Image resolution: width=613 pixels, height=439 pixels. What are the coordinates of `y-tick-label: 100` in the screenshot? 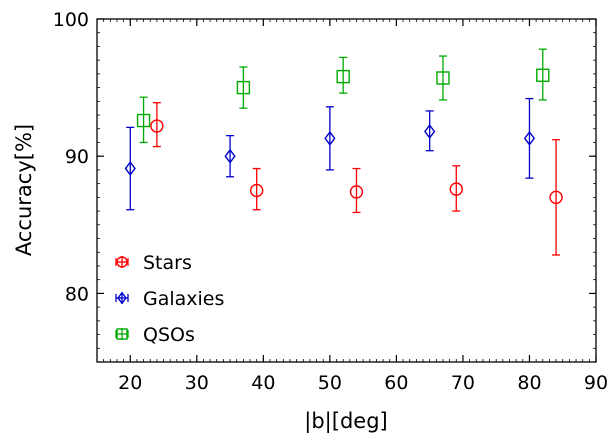 It's located at (71, 20).